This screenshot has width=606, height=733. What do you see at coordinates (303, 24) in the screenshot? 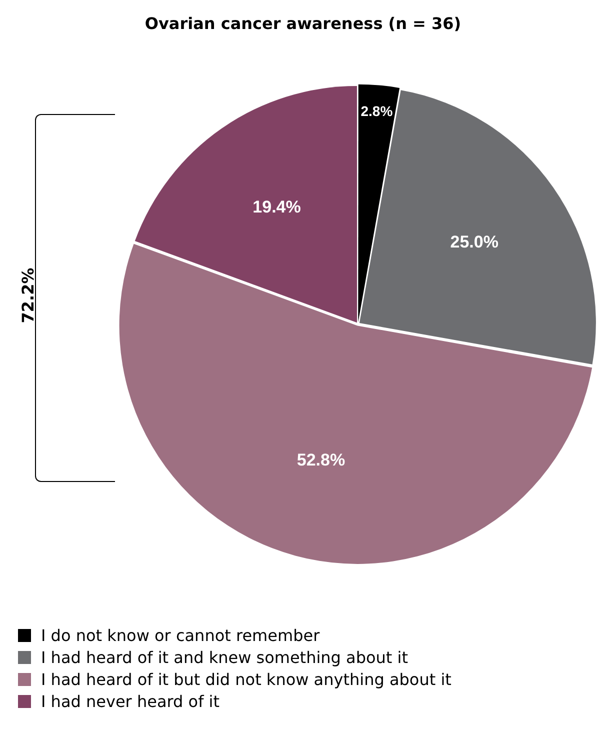
I see `chart-title: Ovarian cancer awareness (n = 36)` at bounding box center [303, 24].